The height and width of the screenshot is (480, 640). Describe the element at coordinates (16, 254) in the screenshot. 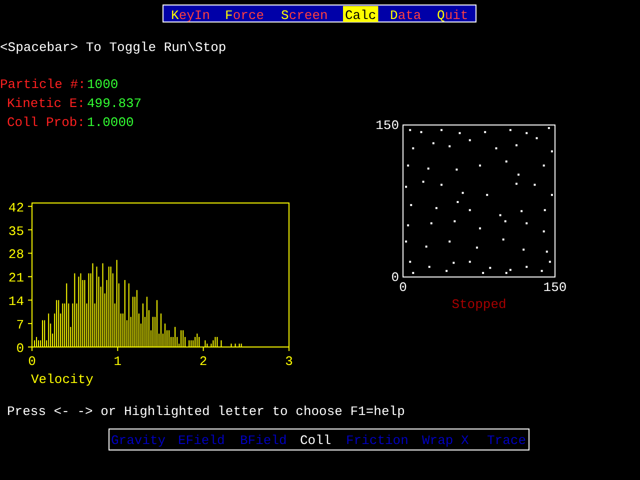

I see `y-tick-label: 28` at that location.